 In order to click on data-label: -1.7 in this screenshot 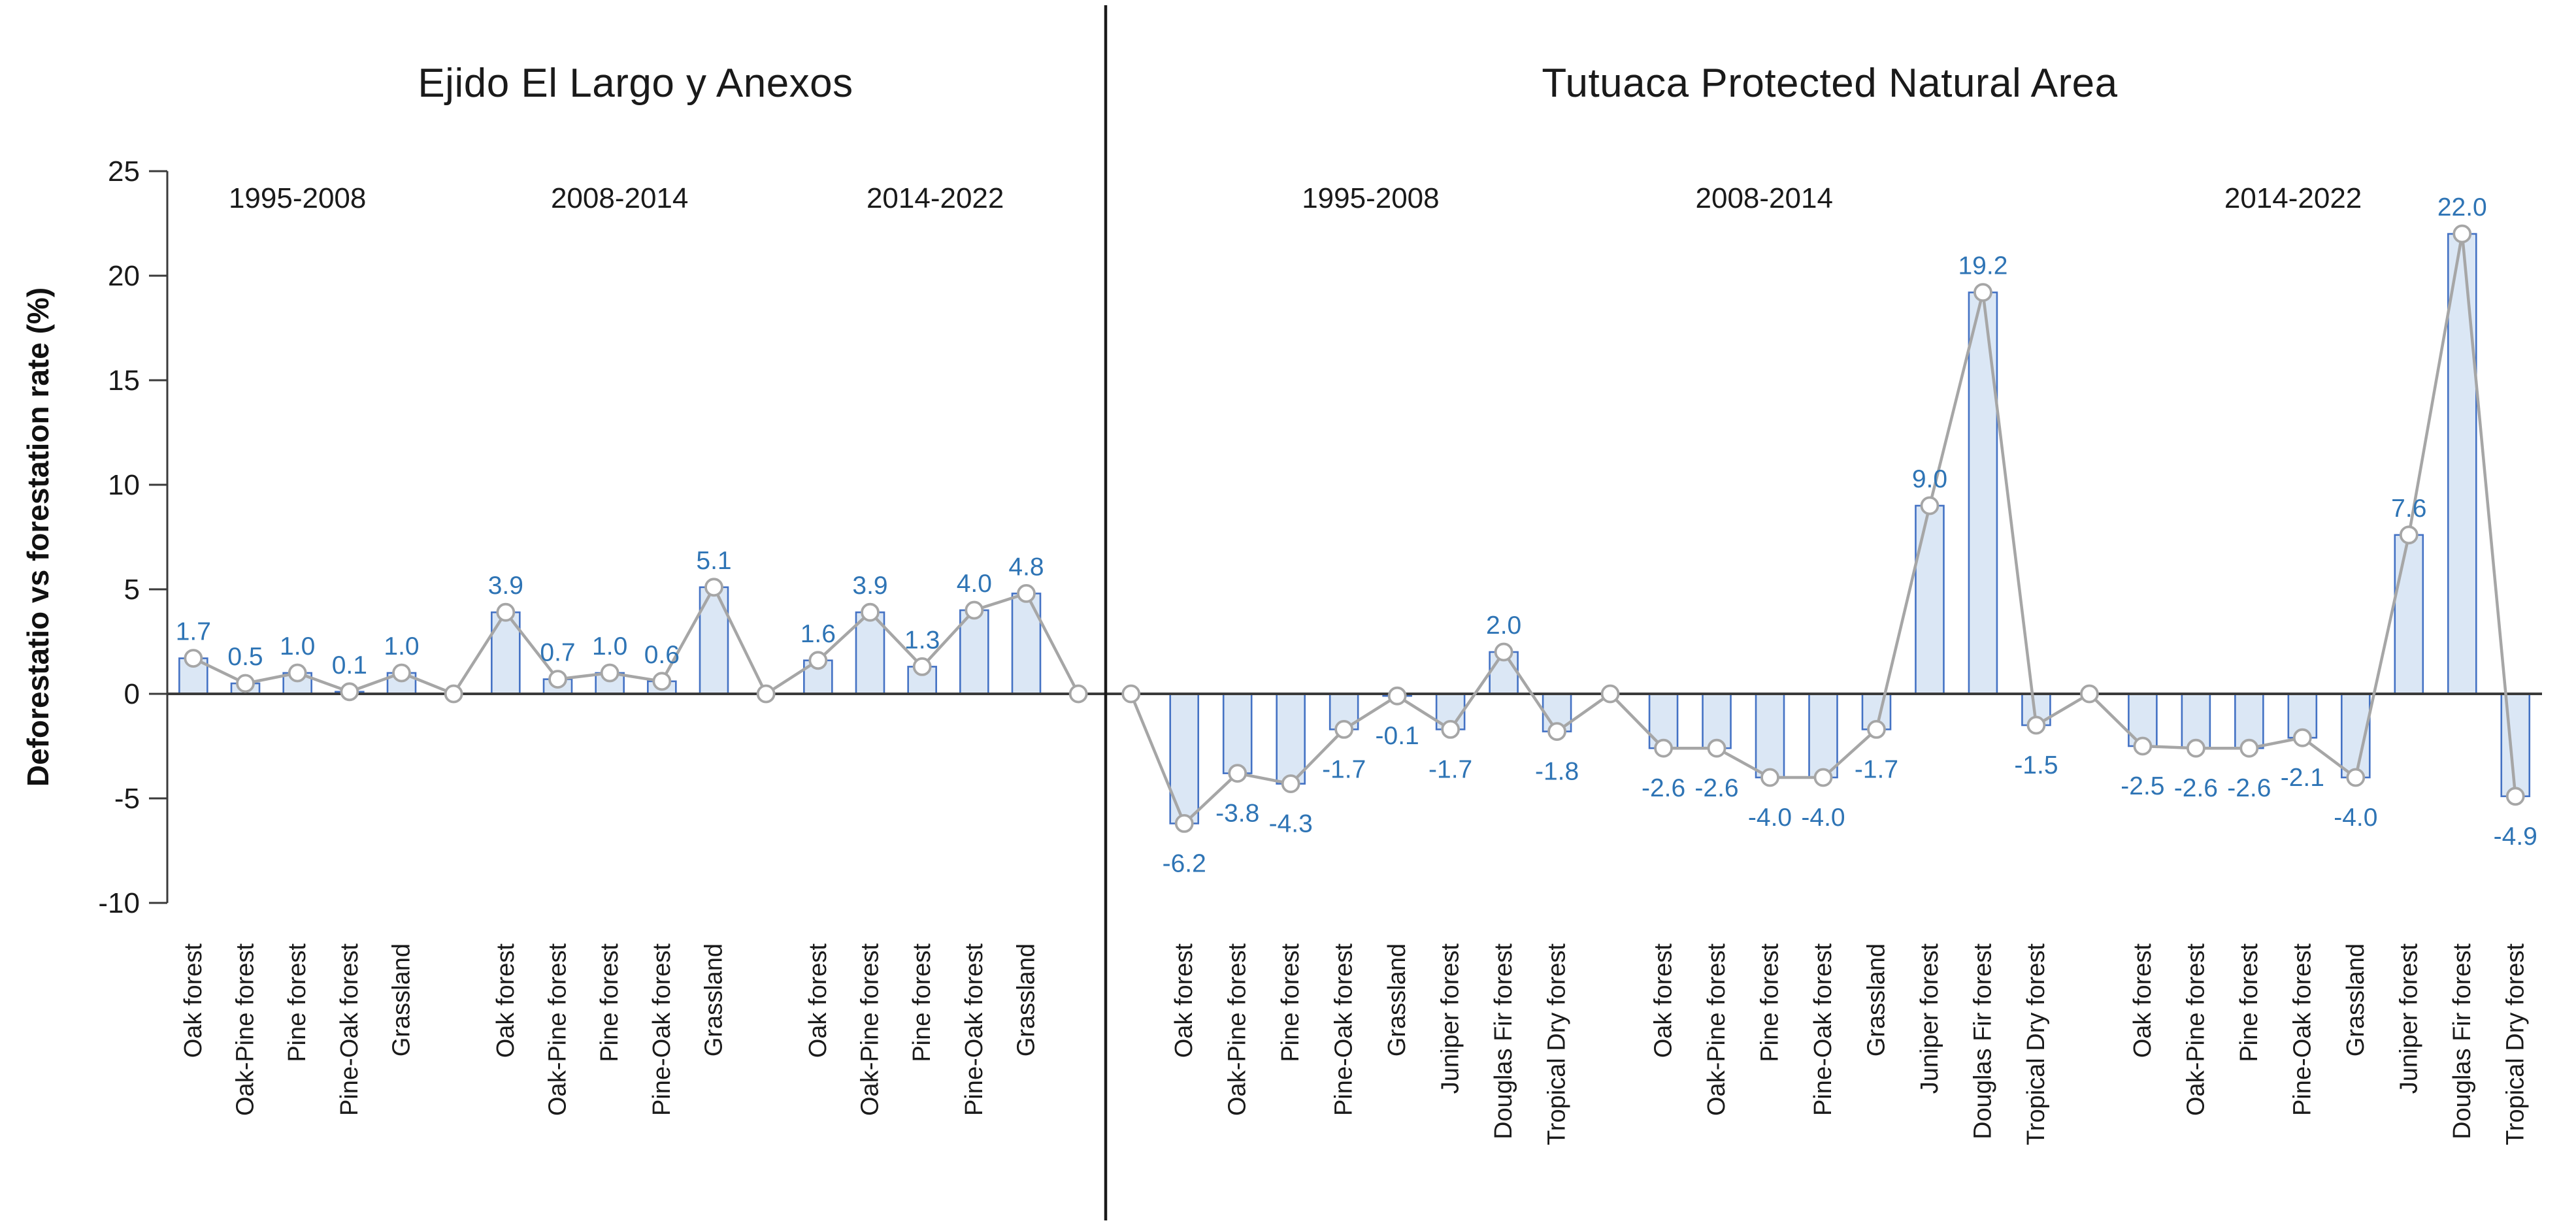, I will do `click(1876, 769)`.